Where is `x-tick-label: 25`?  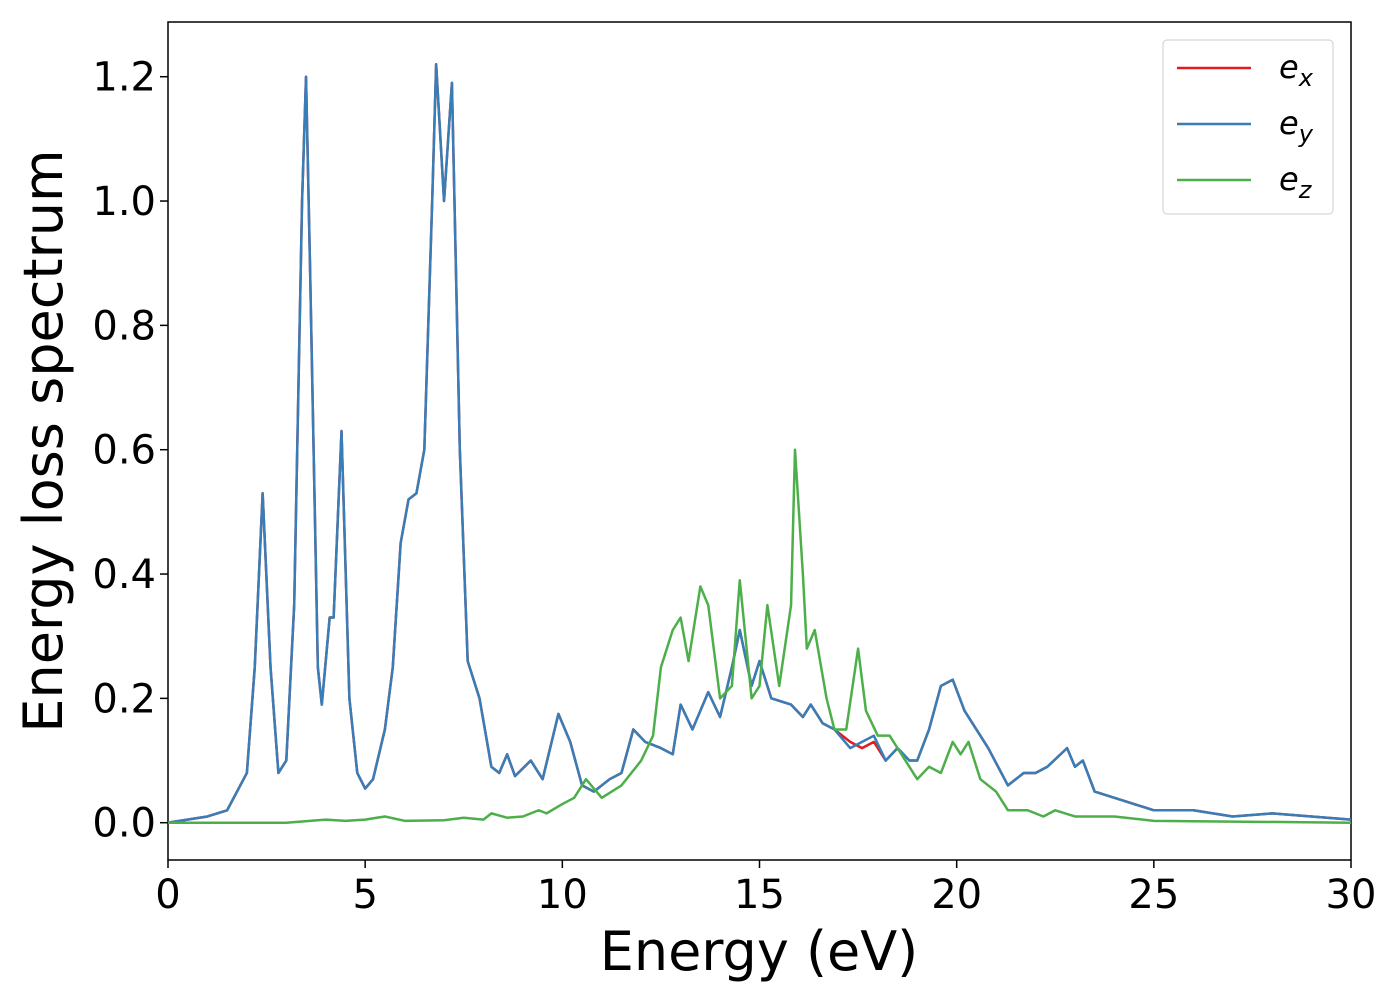 x-tick-label: 25 is located at coordinates (1153, 895).